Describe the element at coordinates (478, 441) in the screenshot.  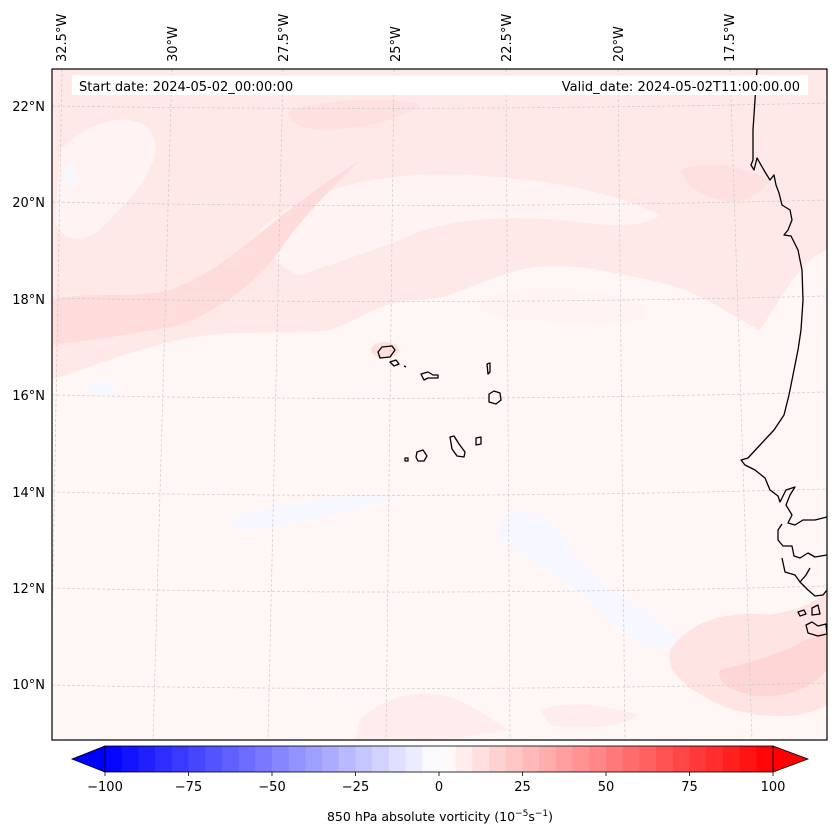
I see `island-maio` at that location.